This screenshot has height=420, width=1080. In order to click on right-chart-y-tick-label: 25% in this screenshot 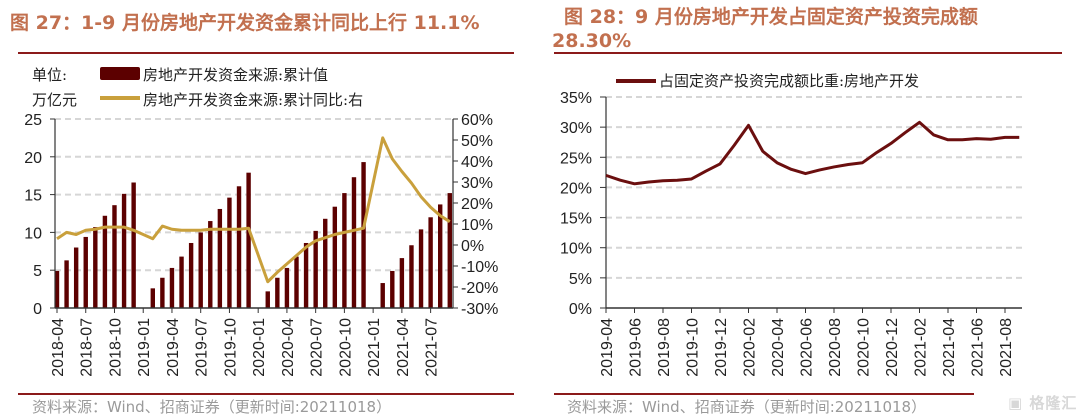, I will do `click(576, 158)`.